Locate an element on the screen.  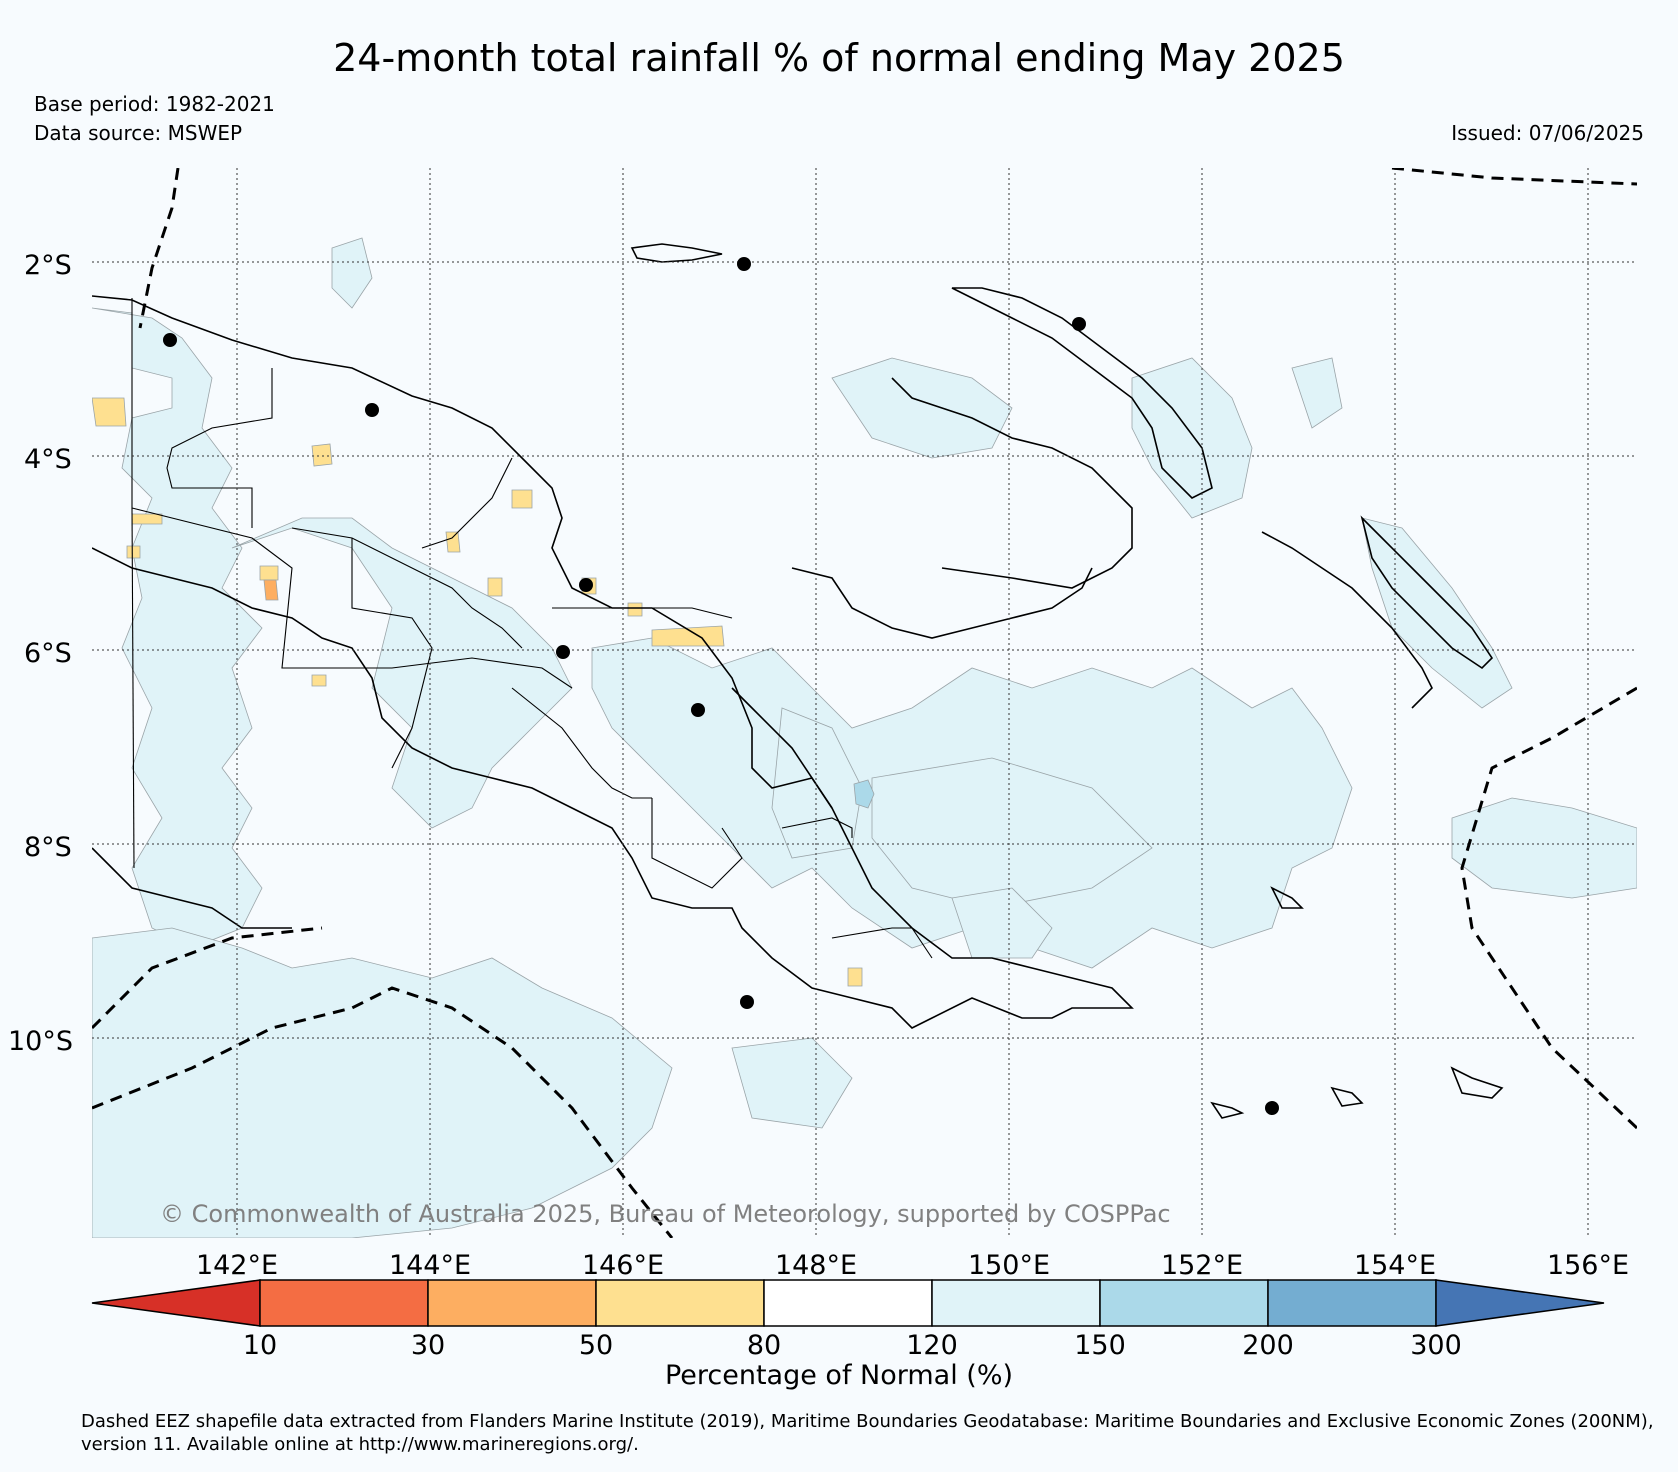
lon-label: 142°E is located at coordinates (237, 1265).